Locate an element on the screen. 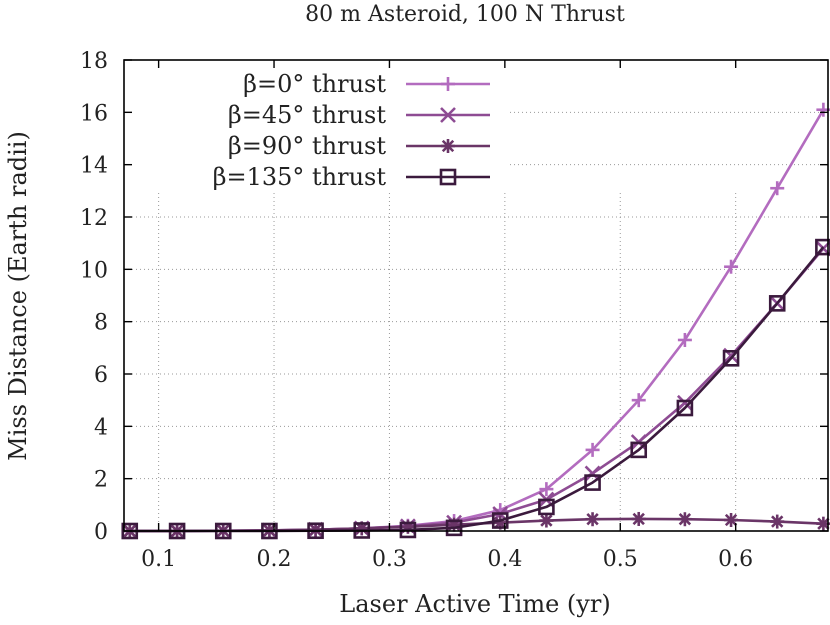 Image resolution: width=830 pixels, height=625 pixels. legend-label: β=135° thrust is located at coordinates (300, 177).